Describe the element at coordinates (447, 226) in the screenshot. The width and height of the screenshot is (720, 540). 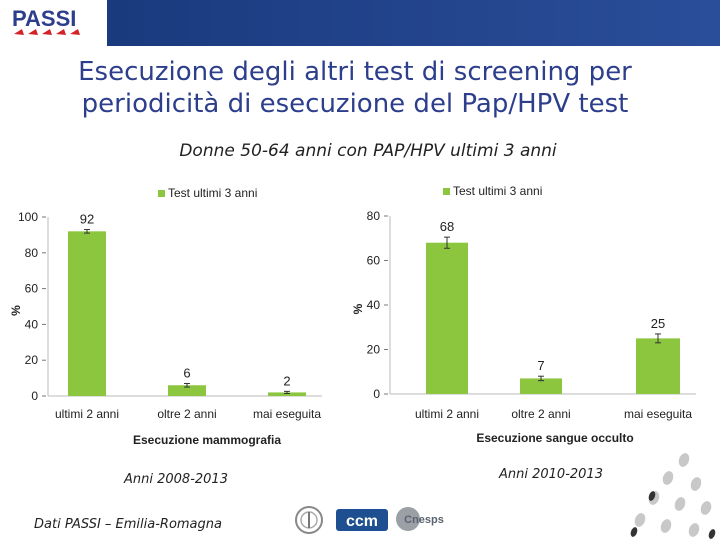
I see `data-label: 68` at that location.